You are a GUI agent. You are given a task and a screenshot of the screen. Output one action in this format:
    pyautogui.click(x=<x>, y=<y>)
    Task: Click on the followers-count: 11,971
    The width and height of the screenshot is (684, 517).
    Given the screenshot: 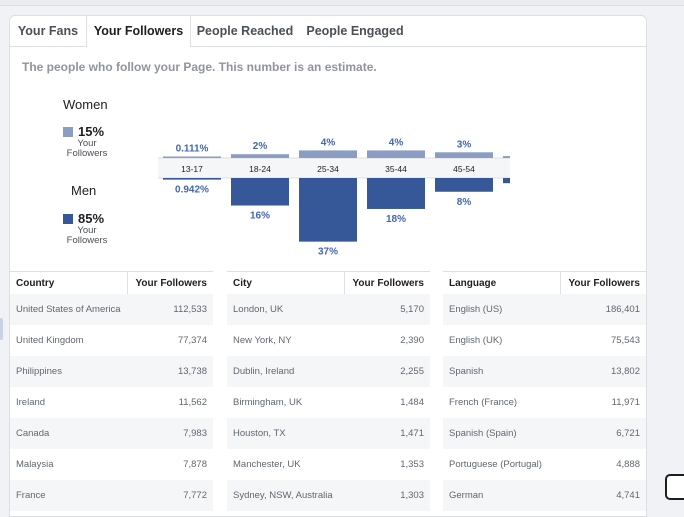 What is the action you would take?
    pyautogui.click(x=625, y=402)
    